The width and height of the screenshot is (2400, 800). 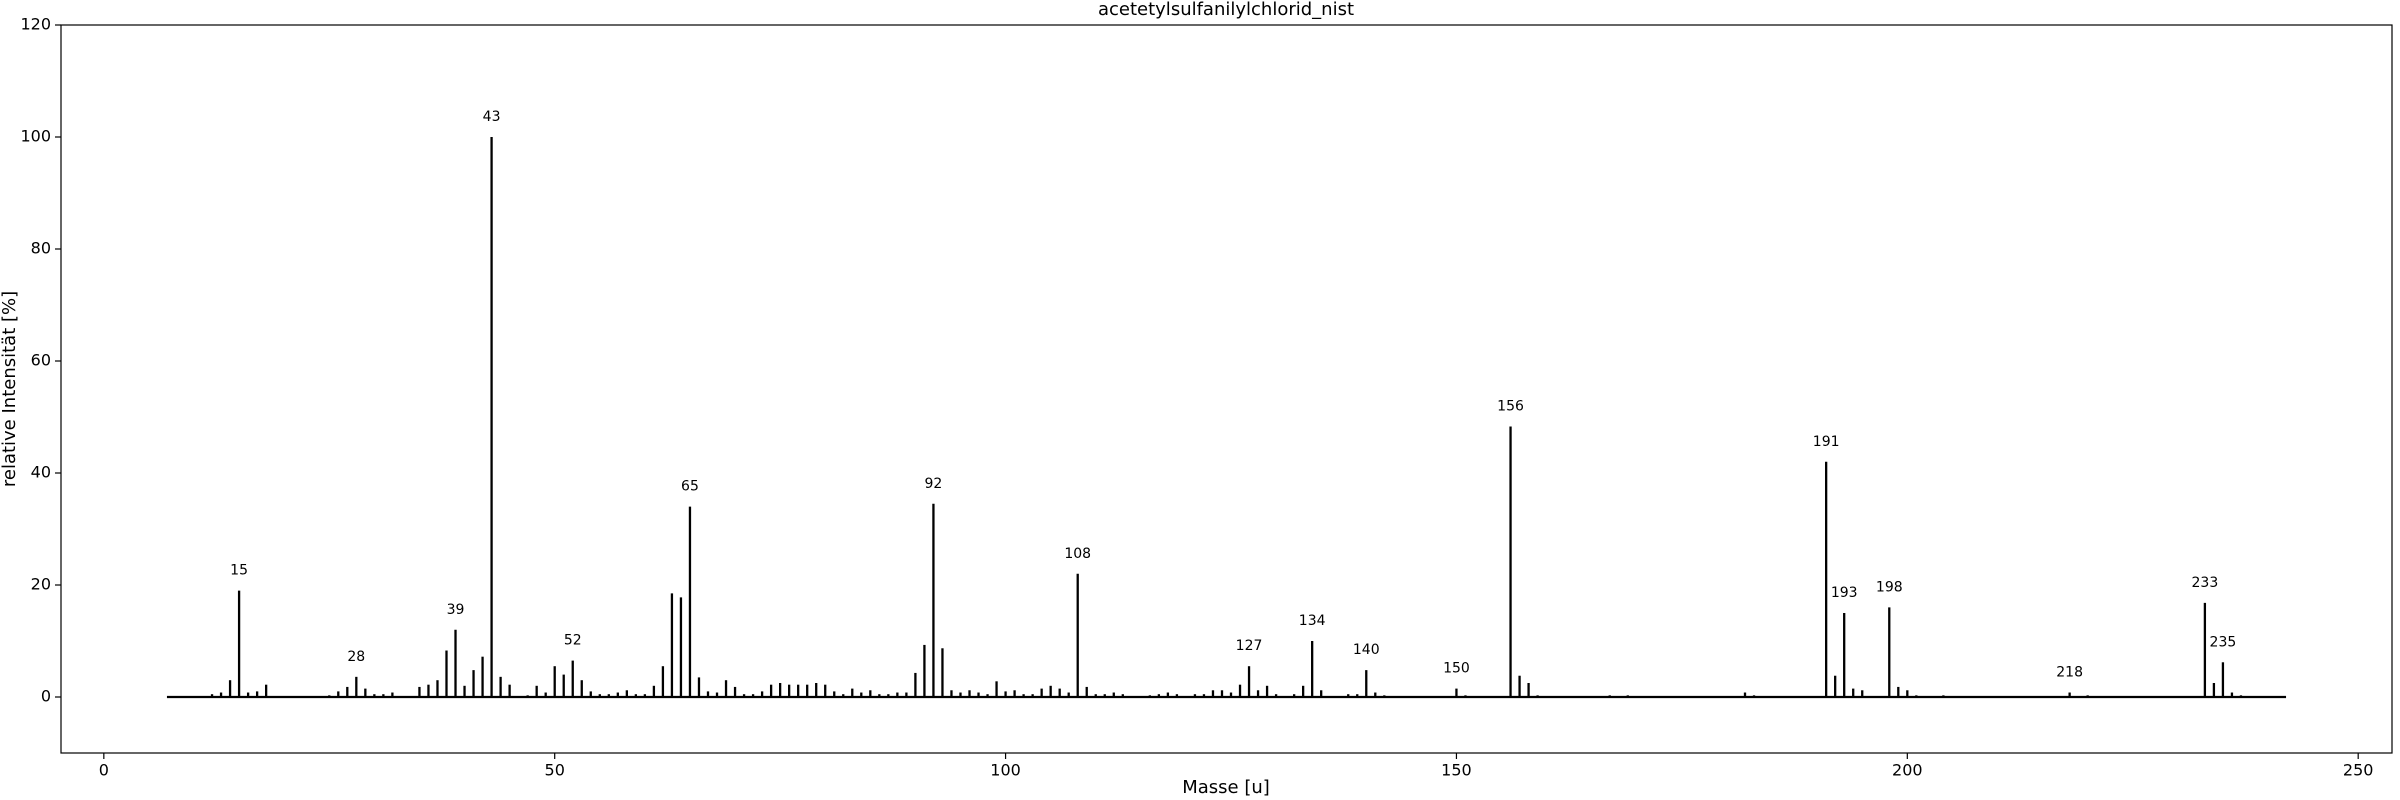 I want to click on y-tick-label: 100, so click(x=35, y=136).